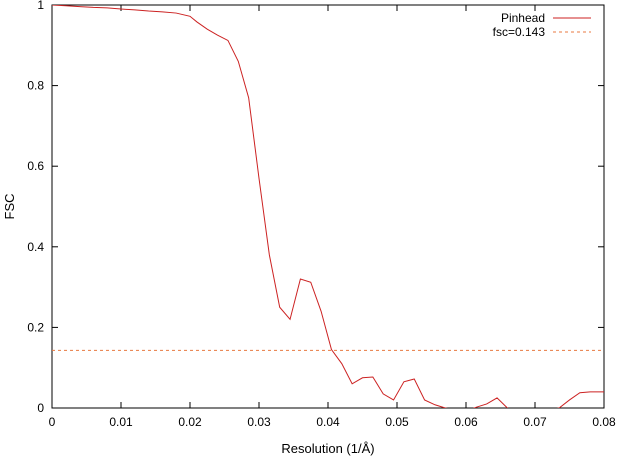  Describe the element at coordinates (35, 86) in the screenshot. I see `y-tick-label: 0.8` at that location.